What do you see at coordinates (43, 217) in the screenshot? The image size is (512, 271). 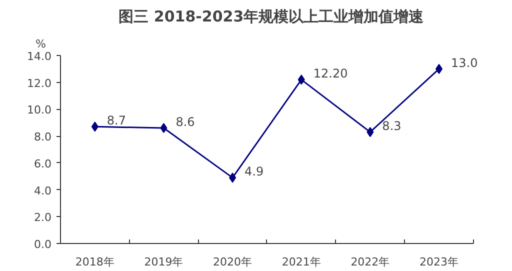 I see `y-tick-label: 2.0` at bounding box center [43, 217].